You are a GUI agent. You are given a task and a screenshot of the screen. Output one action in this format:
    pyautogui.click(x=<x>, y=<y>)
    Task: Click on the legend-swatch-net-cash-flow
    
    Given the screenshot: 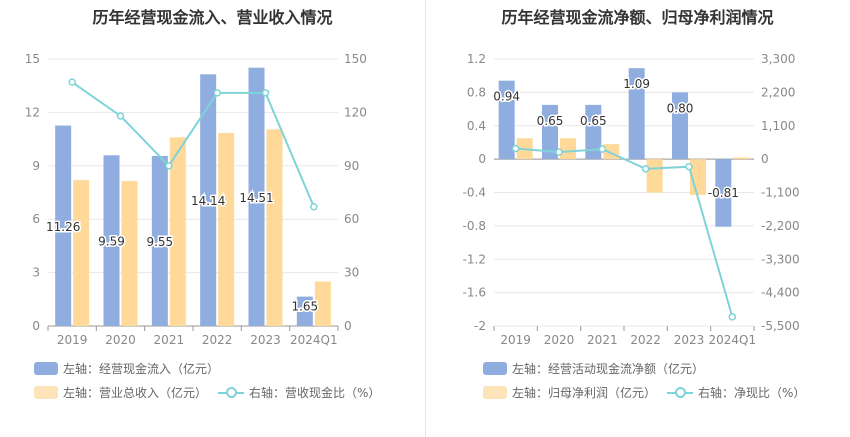 What is the action you would take?
    pyautogui.click(x=495, y=368)
    